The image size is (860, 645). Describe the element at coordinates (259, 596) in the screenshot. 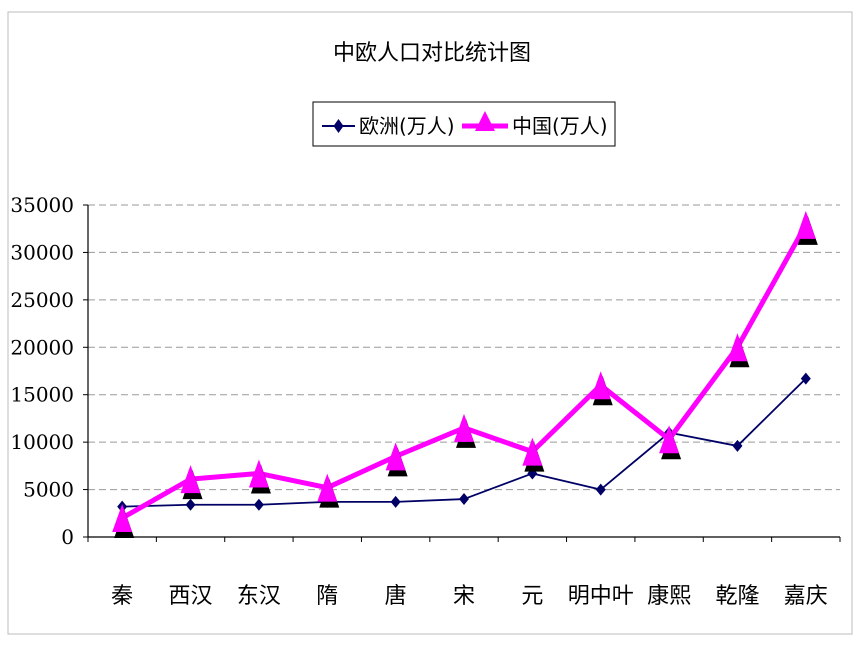

I see `x-tick-label: 东汉` at that location.